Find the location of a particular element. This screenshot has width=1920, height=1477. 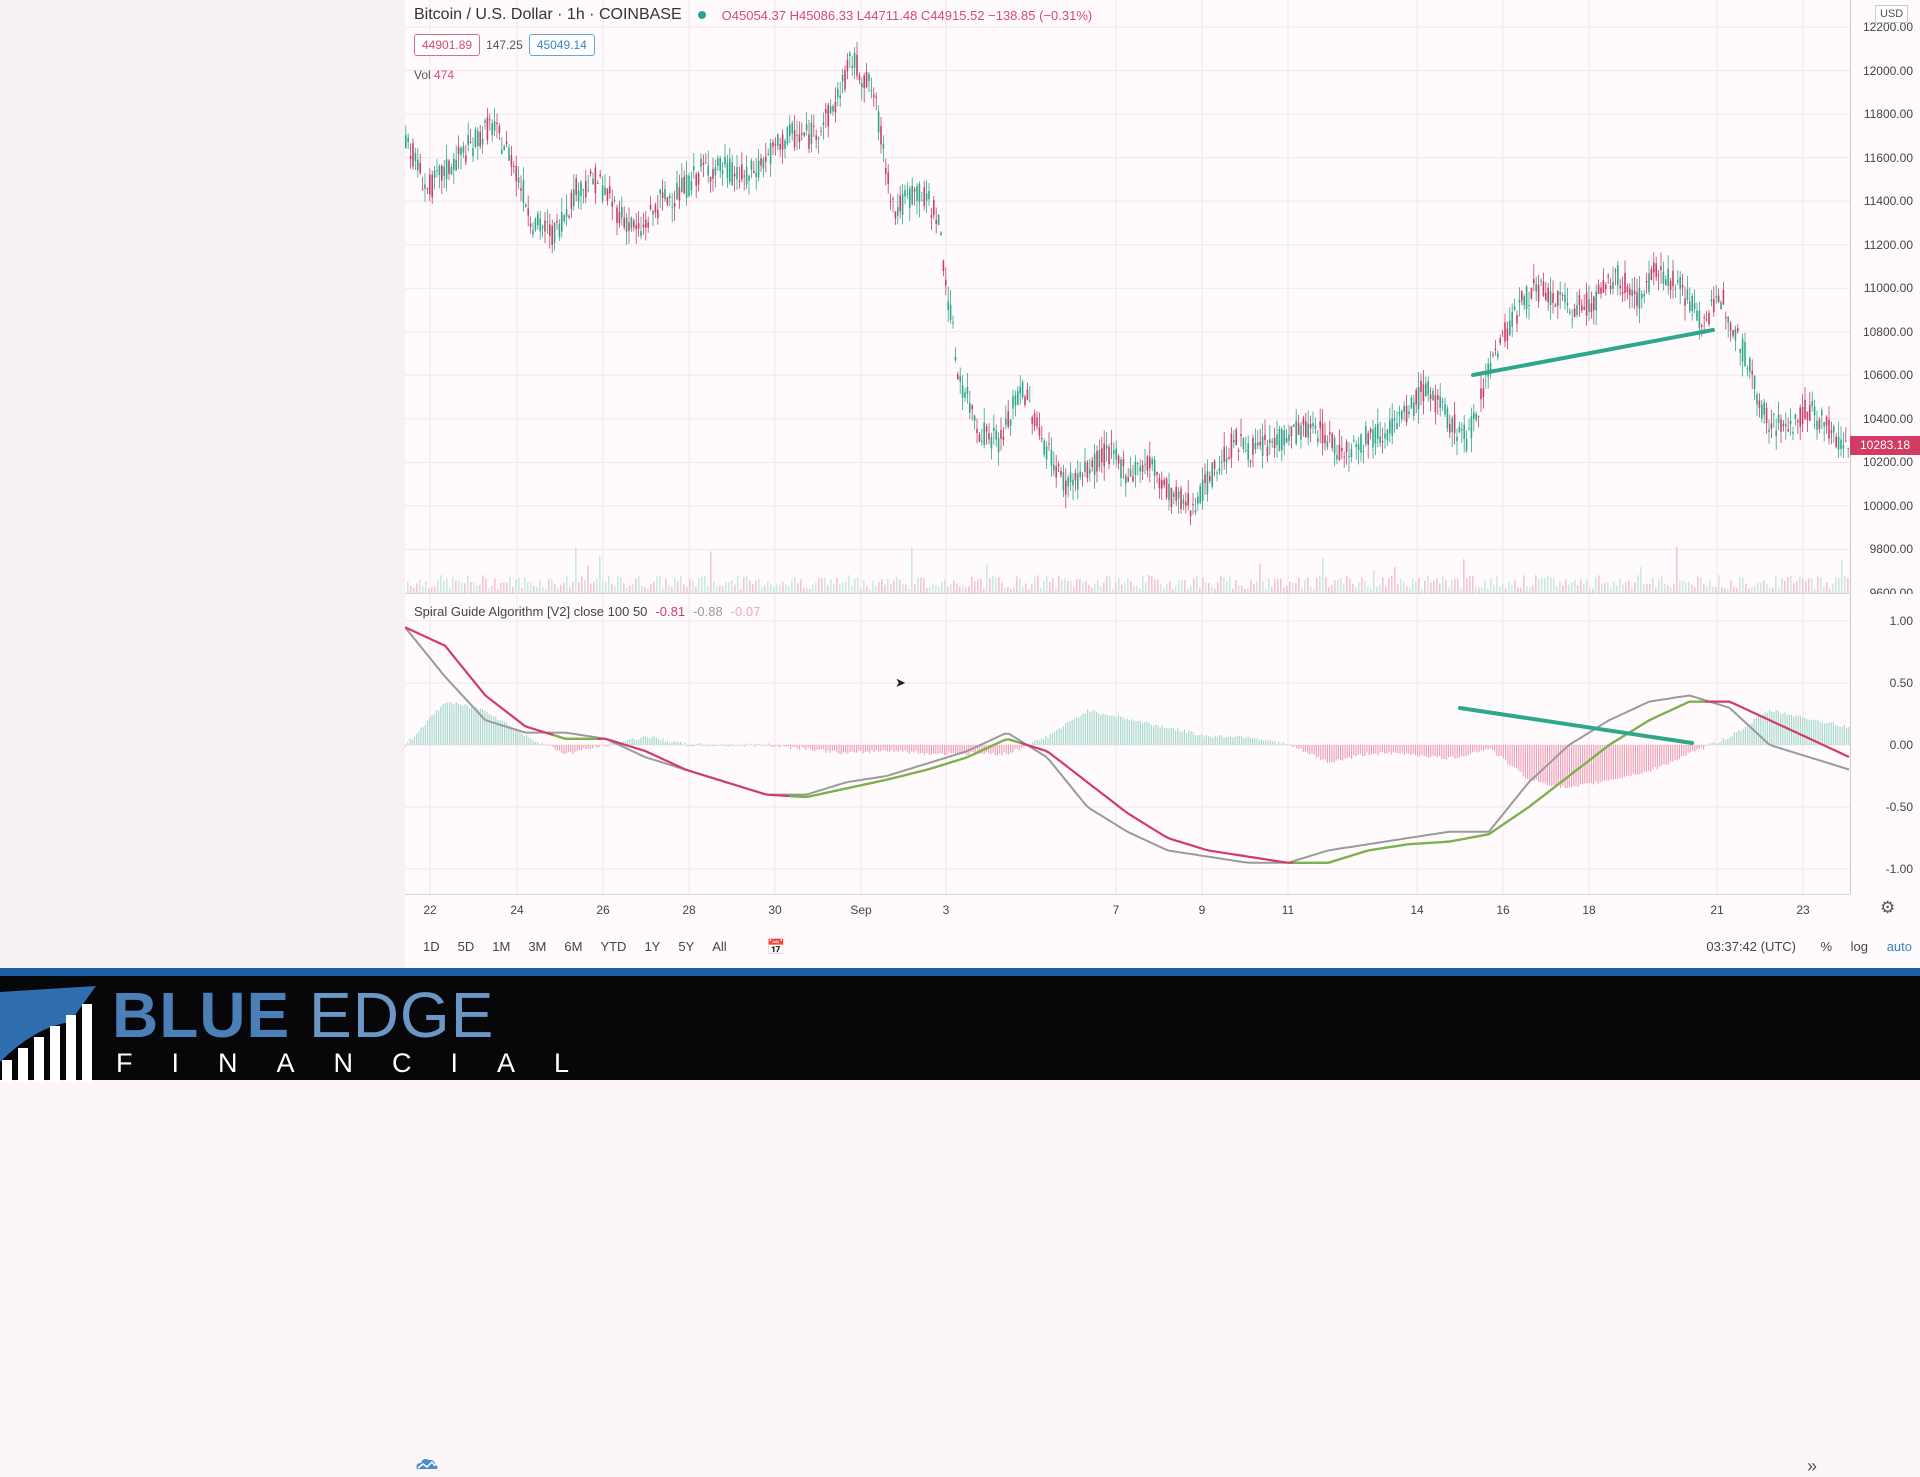

clock: 03:37:42 (UTC) is located at coordinates (1751, 946).